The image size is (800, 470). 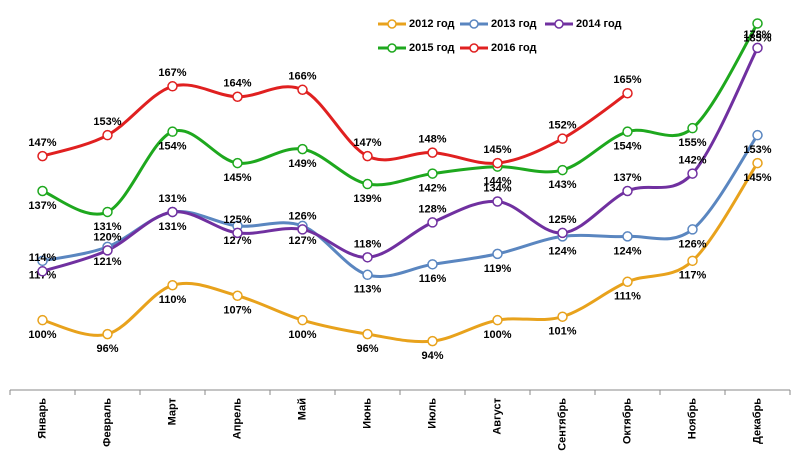 I want to click on value-label: 124%, so click(x=627, y=251).